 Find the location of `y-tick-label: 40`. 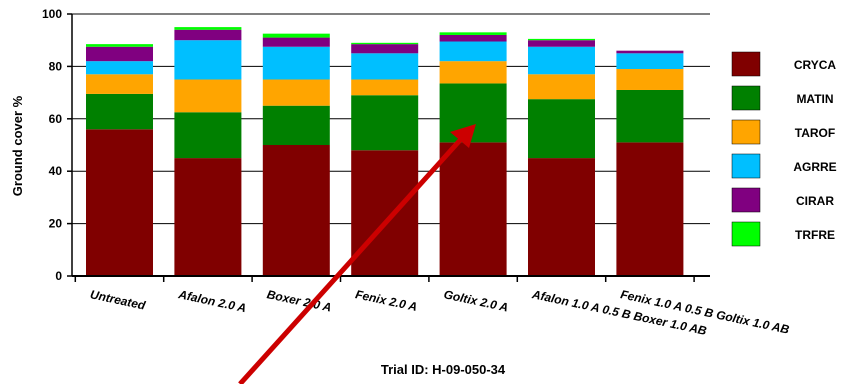

y-tick-label: 40 is located at coordinates (56, 171).